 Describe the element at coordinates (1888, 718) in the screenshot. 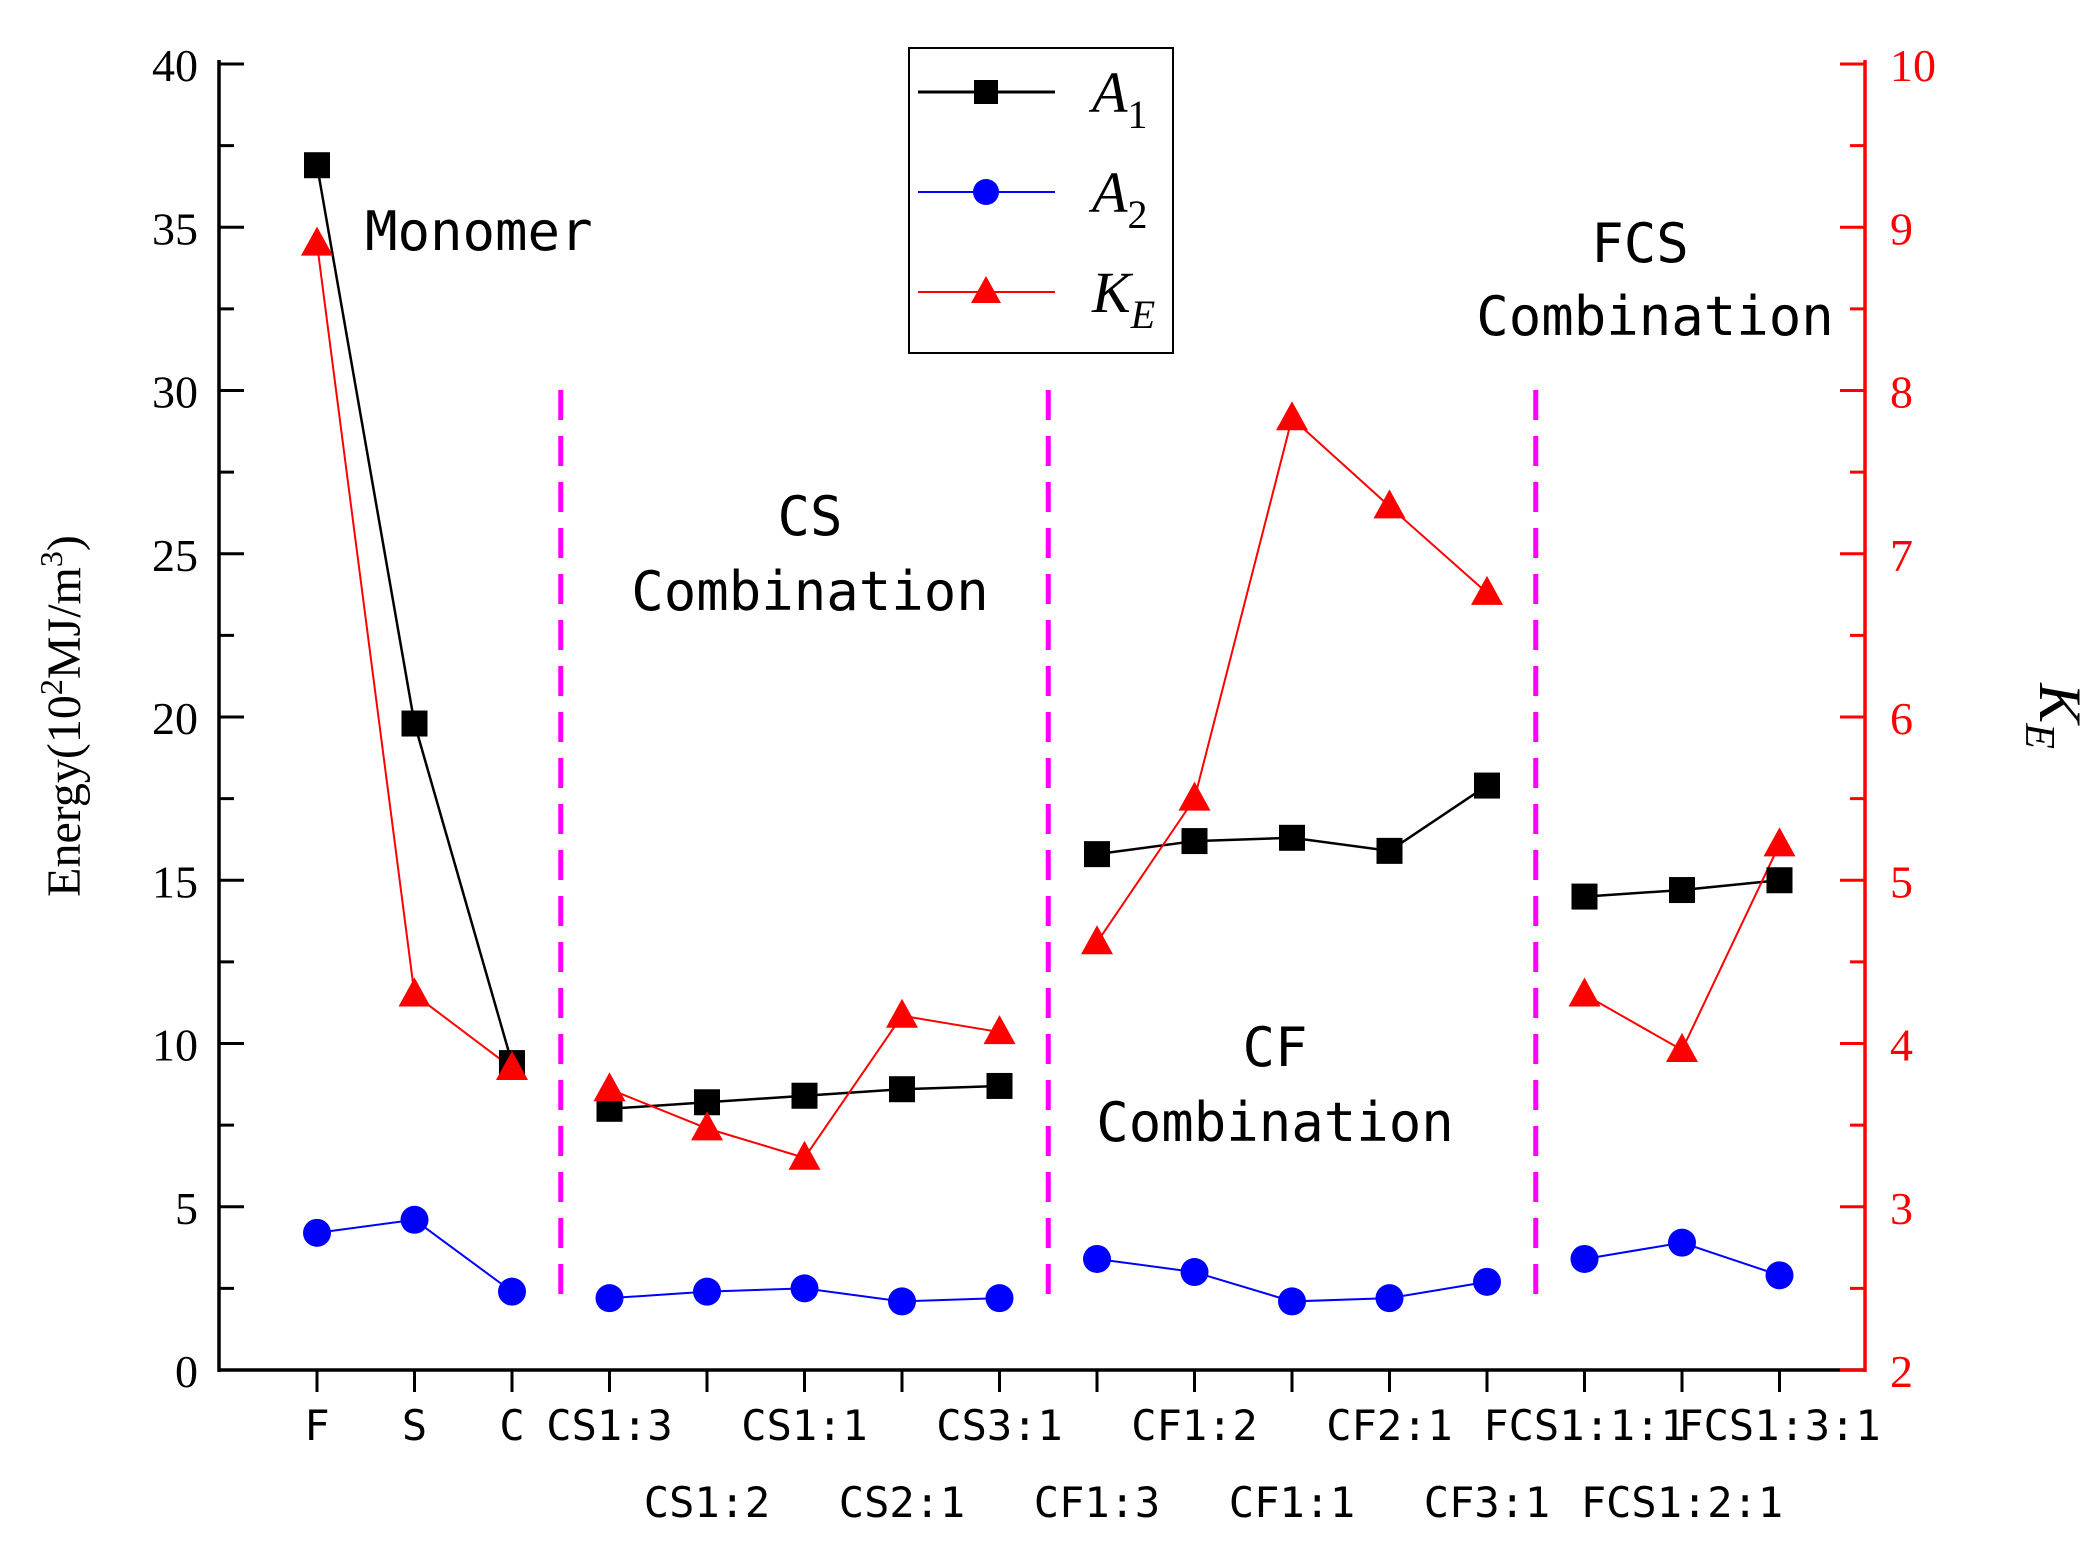

I see `right-axis-ticks: 2 3 4 5 6 7 8 9 10` at that location.